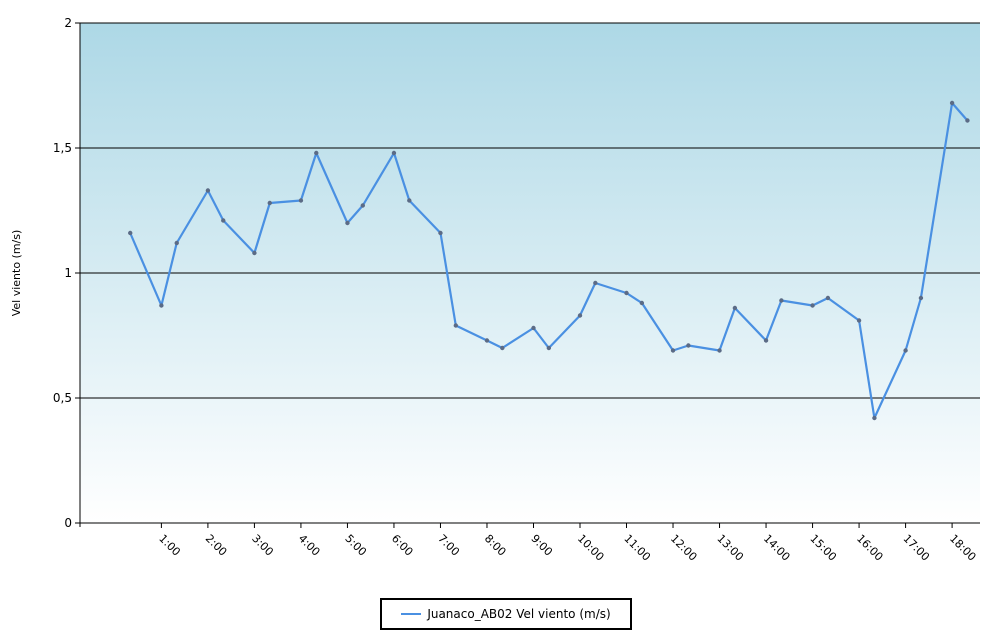 This screenshot has width=993, height=637. Describe the element at coordinates (262, 545) in the screenshot. I see `x-tick-label: 3:00` at that location.